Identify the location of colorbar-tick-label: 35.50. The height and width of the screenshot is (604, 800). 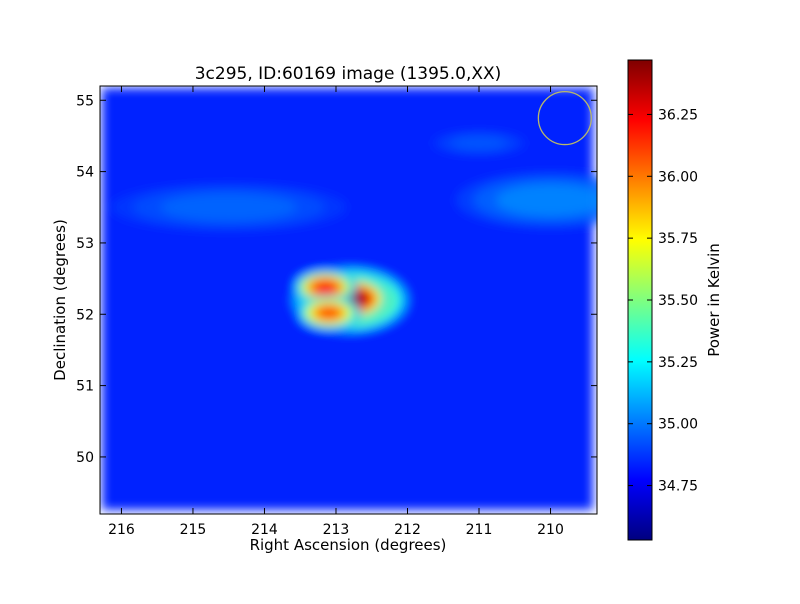
(678, 301).